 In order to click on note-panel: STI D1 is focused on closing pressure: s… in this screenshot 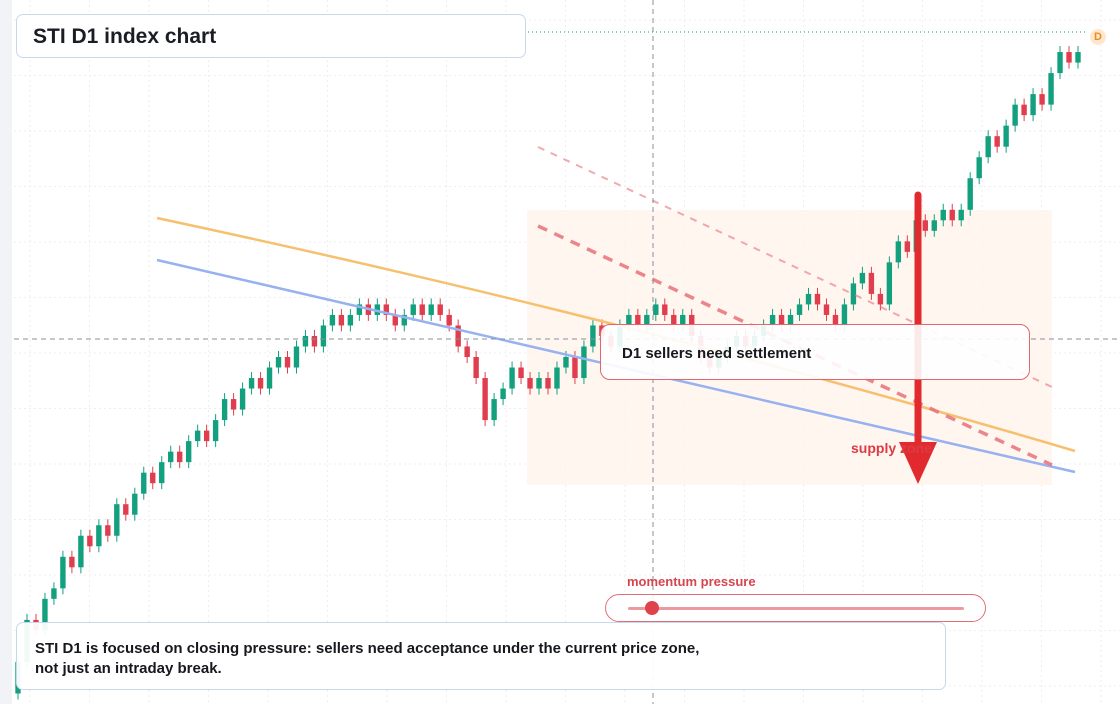, I will do `click(481, 656)`.